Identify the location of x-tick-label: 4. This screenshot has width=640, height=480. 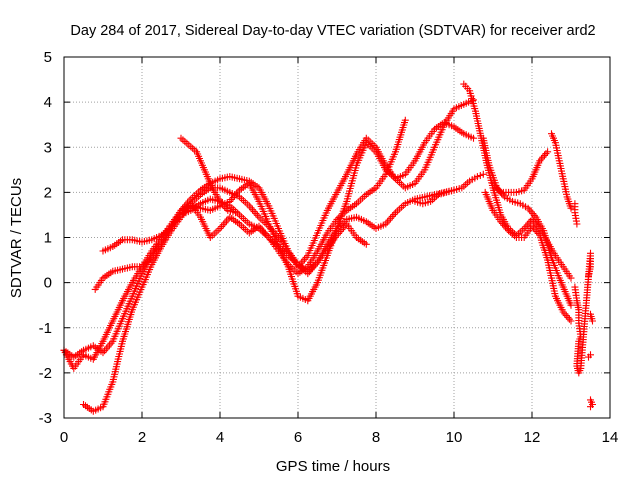
(220, 437).